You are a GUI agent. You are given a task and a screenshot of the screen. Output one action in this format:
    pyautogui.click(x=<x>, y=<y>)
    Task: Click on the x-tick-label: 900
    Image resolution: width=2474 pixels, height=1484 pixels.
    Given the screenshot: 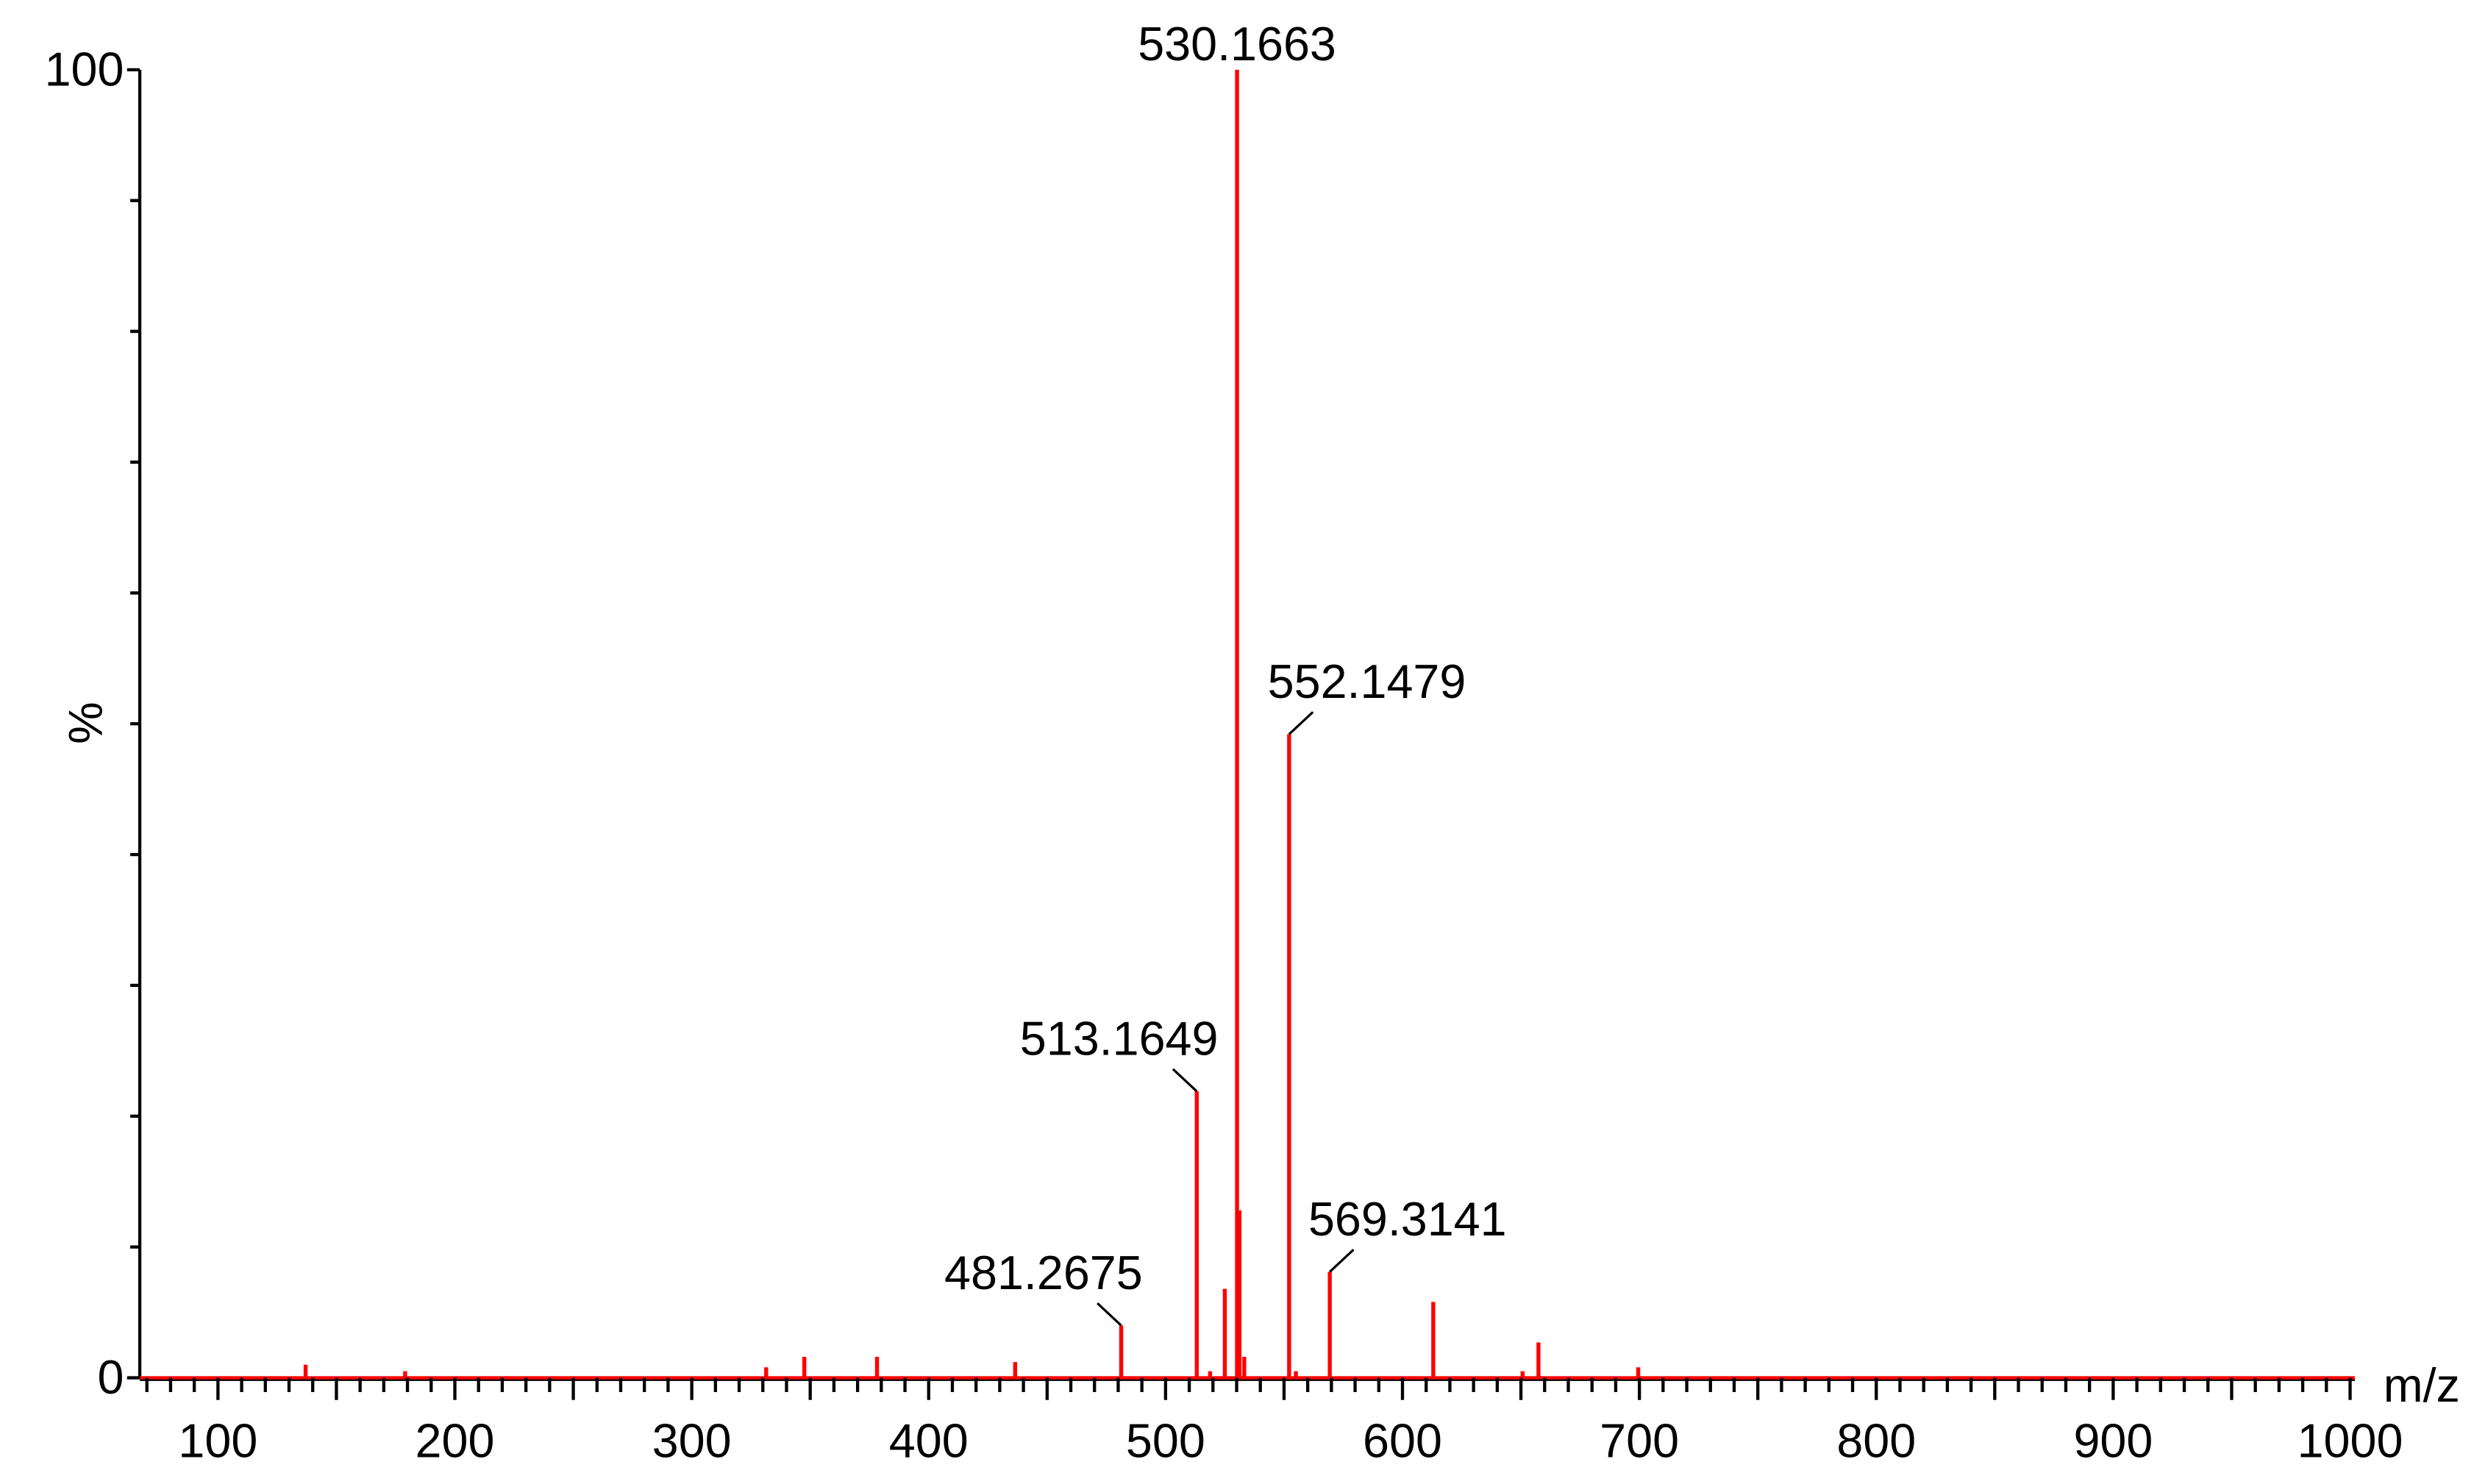 What is the action you would take?
    pyautogui.click(x=2113, y=1440)
    